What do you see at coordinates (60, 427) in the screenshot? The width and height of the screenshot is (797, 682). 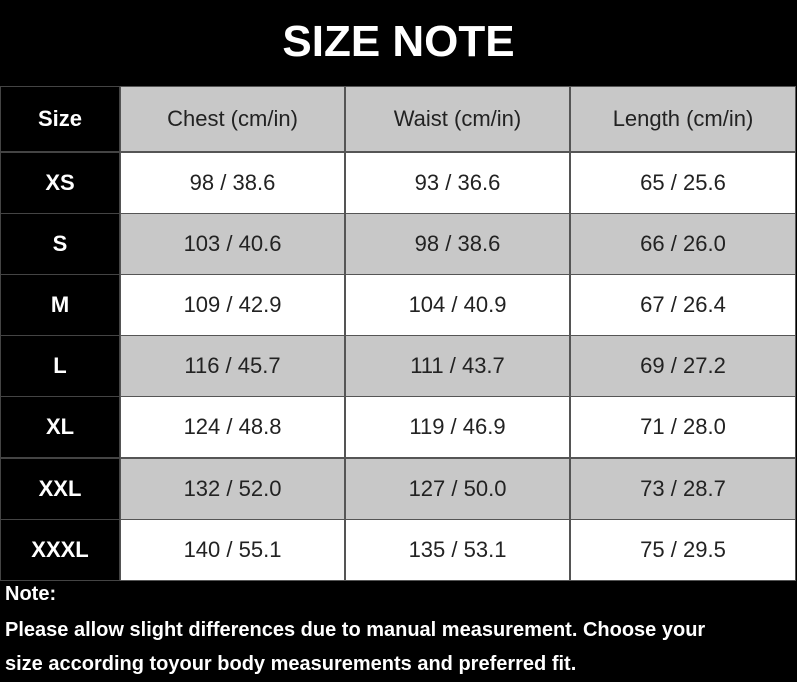 I see `size-label: XL` at bounding box center [60, 427].